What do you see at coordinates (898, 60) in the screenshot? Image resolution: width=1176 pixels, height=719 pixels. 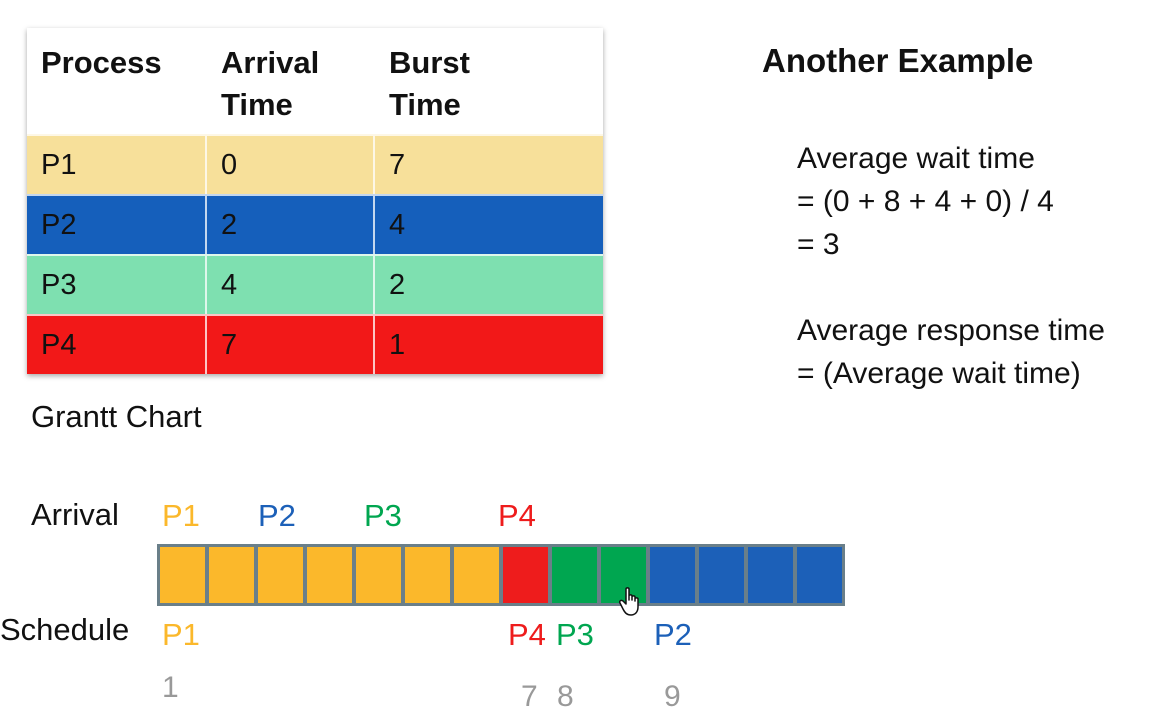 I see `slide-title: Another Example` at bounding box center [898, 60].